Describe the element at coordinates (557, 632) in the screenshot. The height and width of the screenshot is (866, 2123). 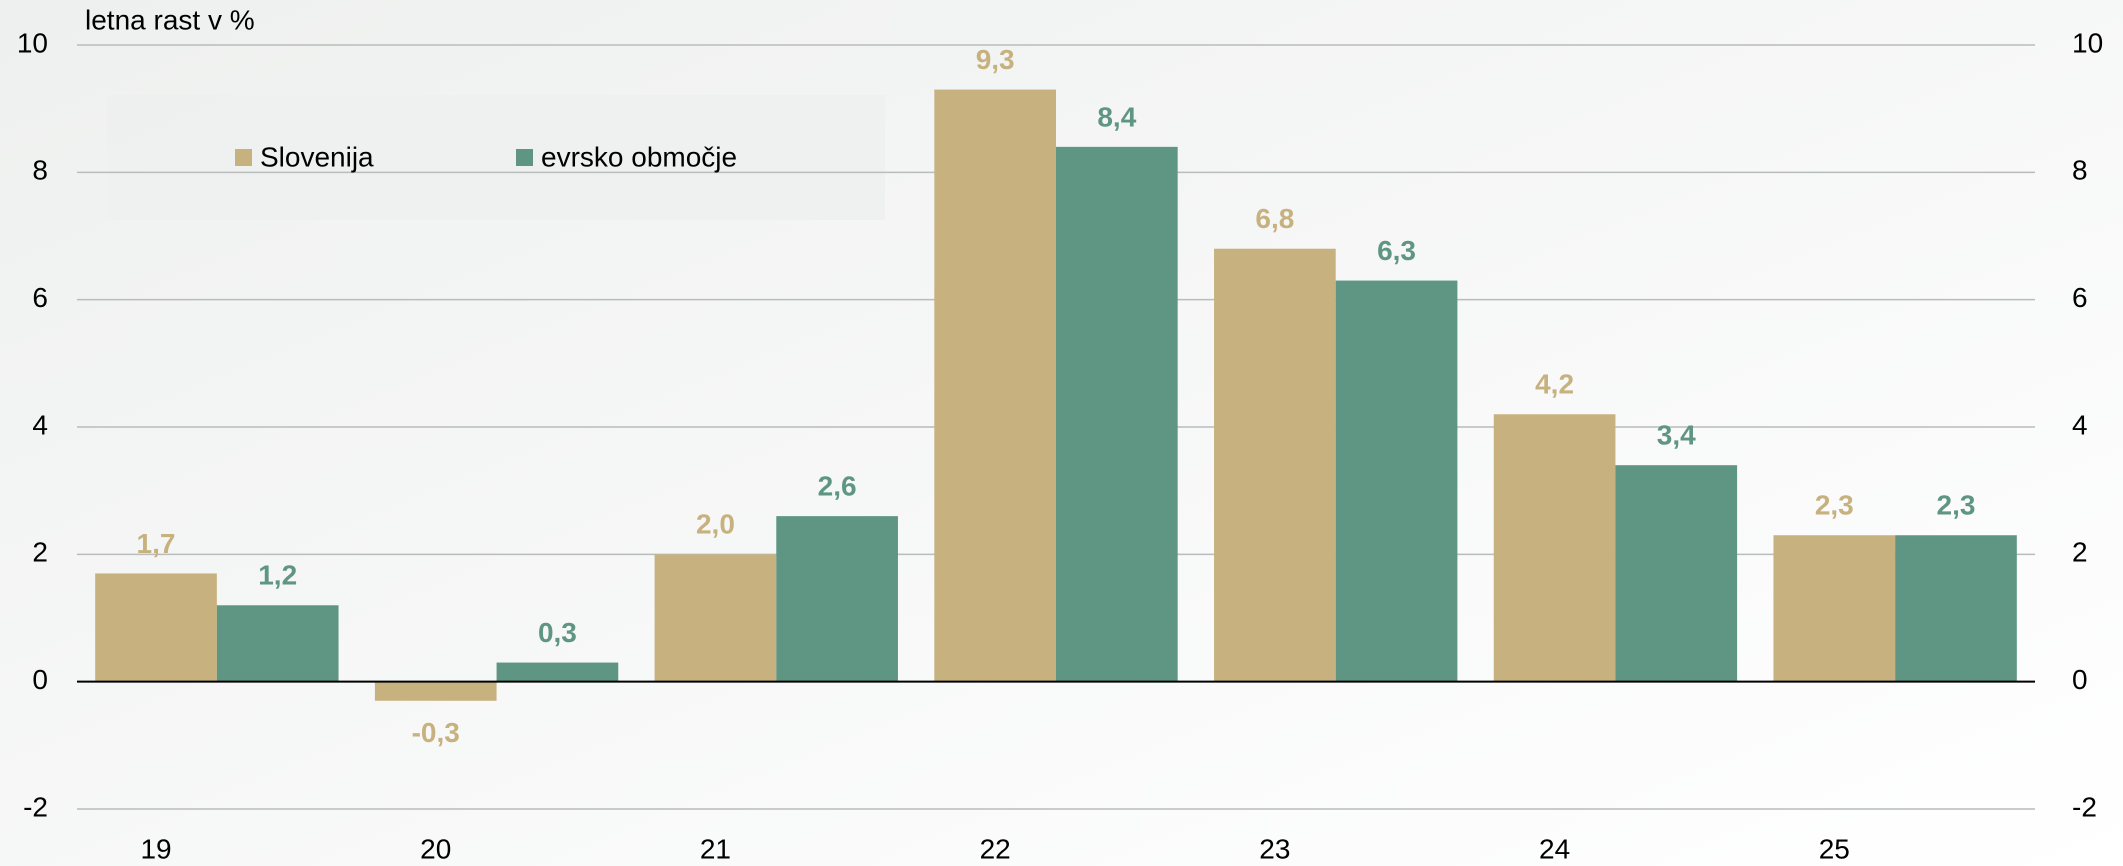
I see `value-label: 0,3` at that location.